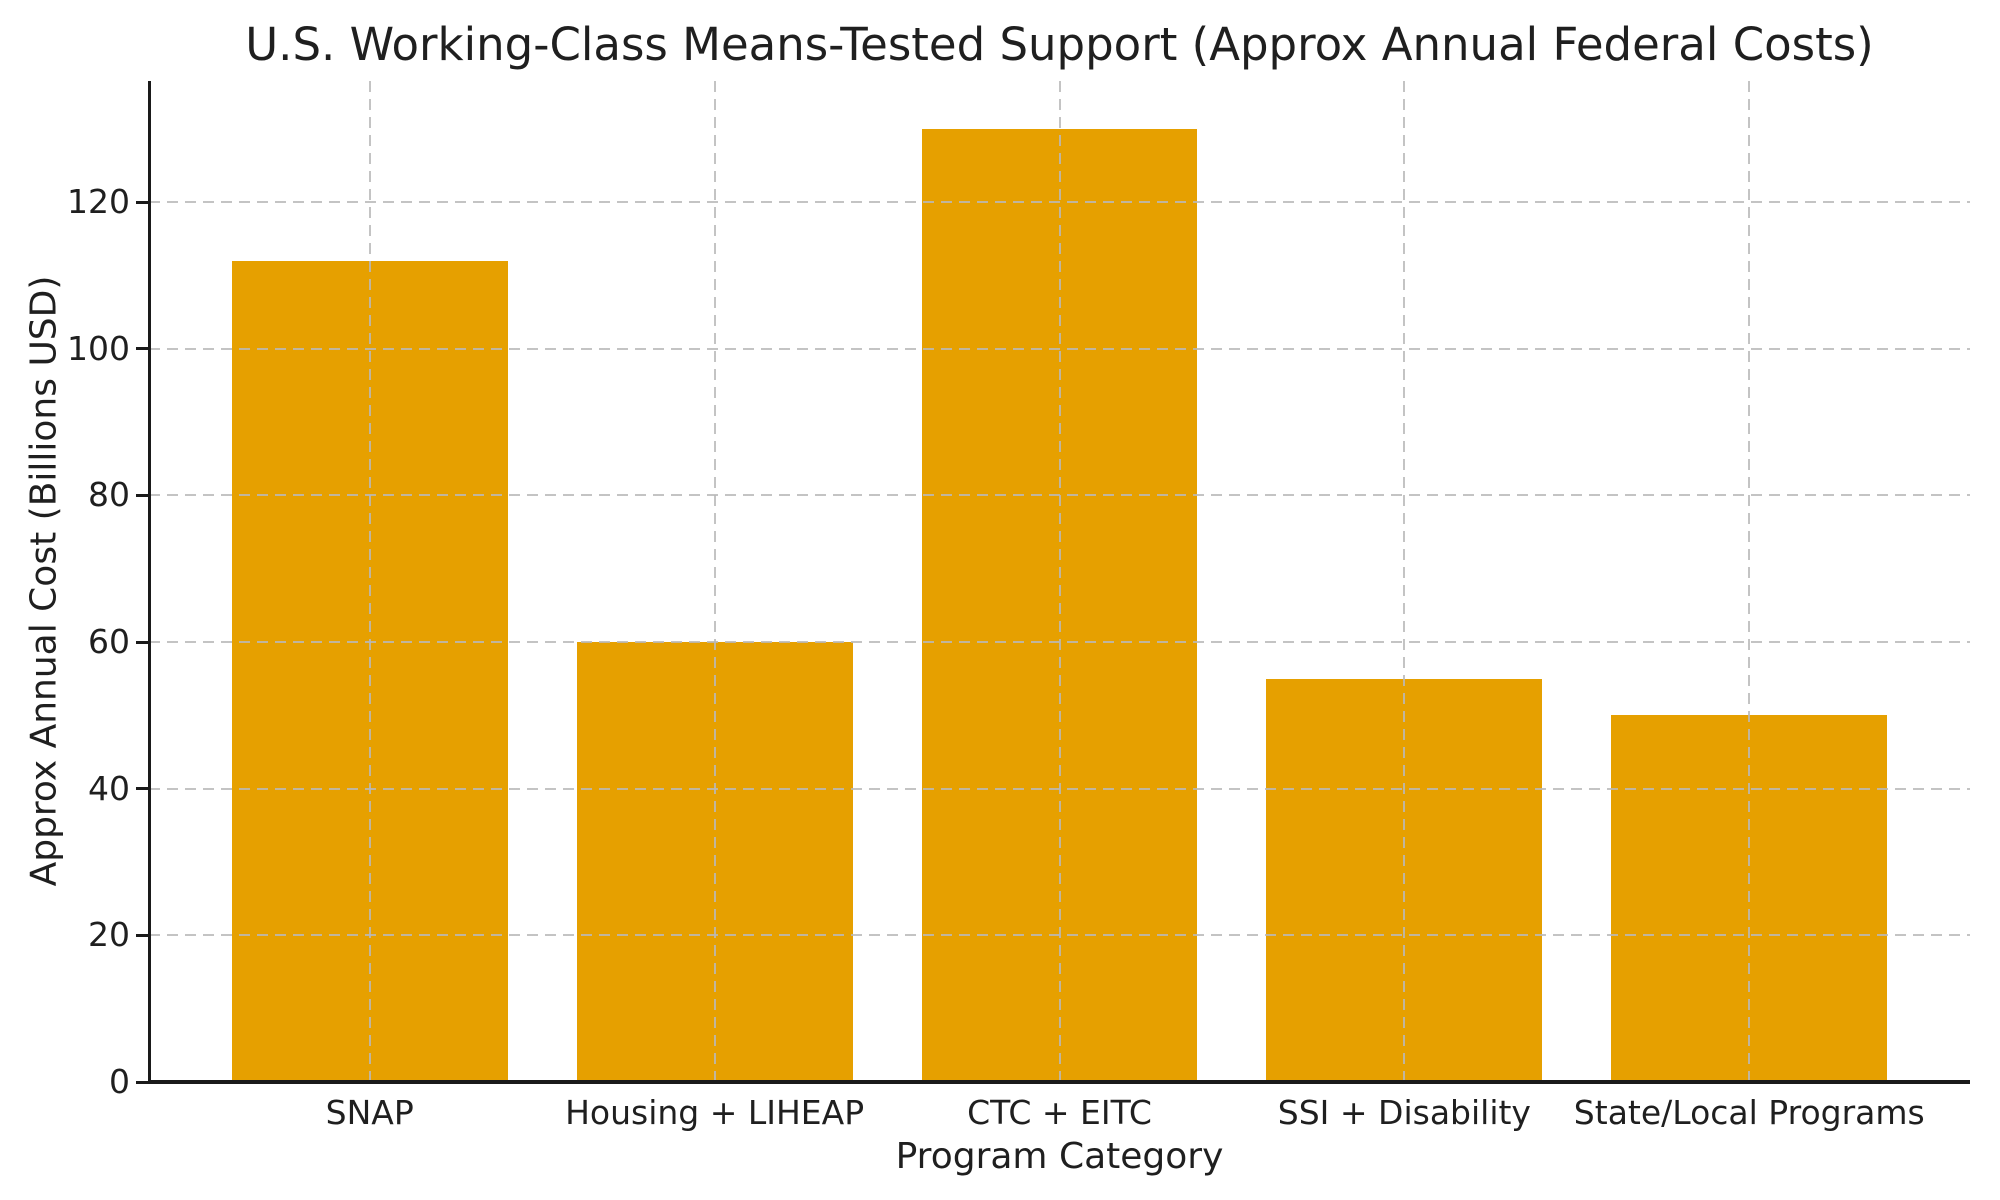 The image size is (2000, 1200). I want to click on x-tick-label-3: SSI + Disability, so click(1404, 1112).